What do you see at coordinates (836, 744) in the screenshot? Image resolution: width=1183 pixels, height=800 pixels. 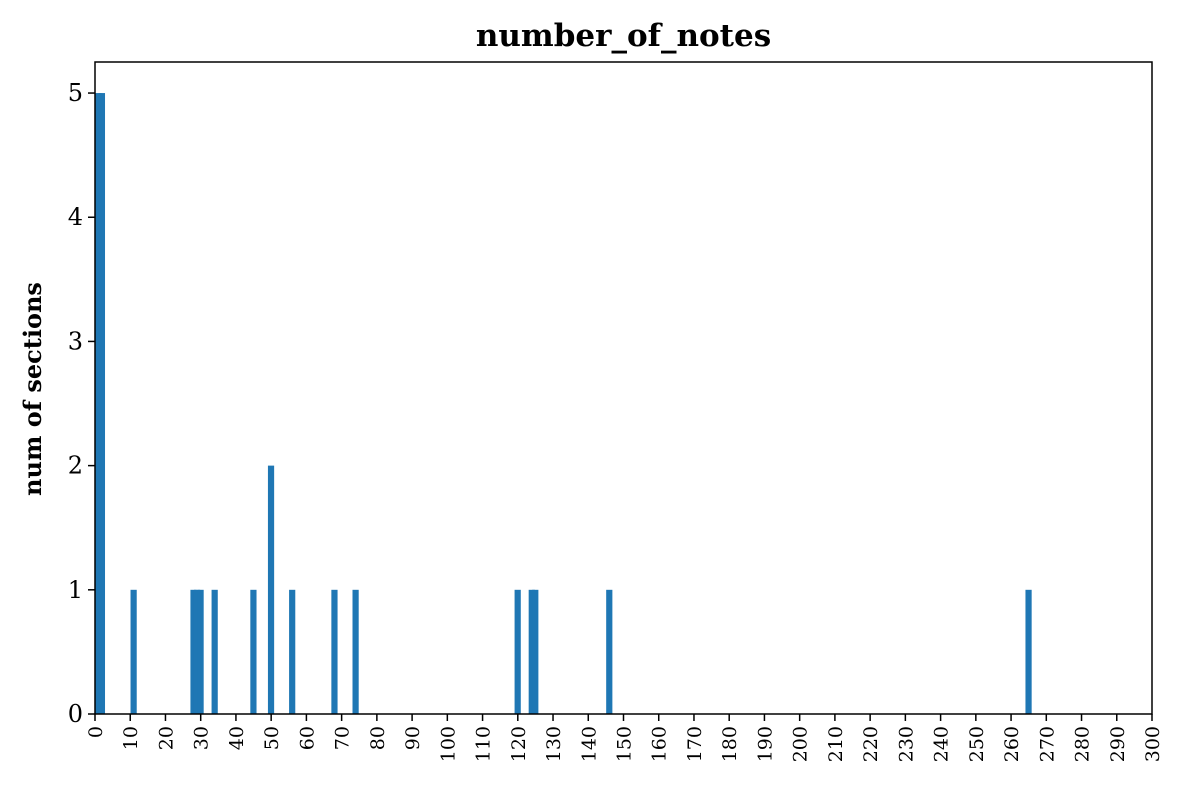 I see `x-tick-label: 210` at bounding box center [836, 744].